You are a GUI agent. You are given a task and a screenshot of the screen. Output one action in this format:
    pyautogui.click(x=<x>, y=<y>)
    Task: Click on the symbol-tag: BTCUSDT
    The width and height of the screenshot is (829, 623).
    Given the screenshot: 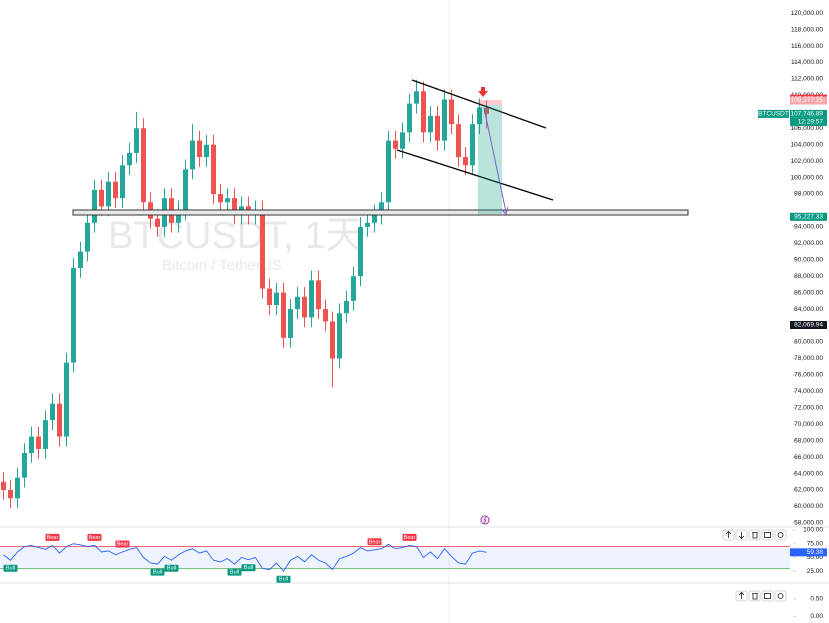 What is the action you would take?
    pyautogui.click(x=773, y=114)
    